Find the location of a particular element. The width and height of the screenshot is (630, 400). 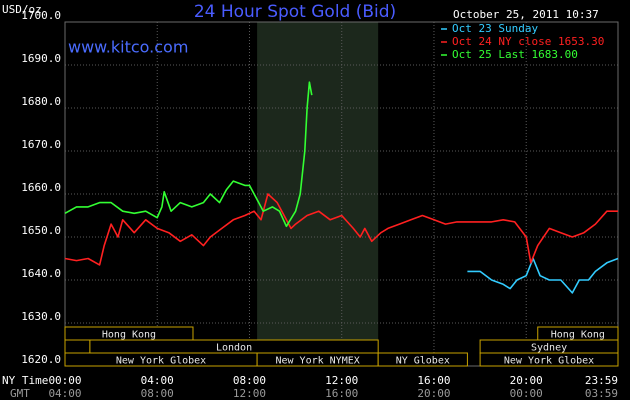

x2-axis-label: GMT is located at coordinates (20, 393).